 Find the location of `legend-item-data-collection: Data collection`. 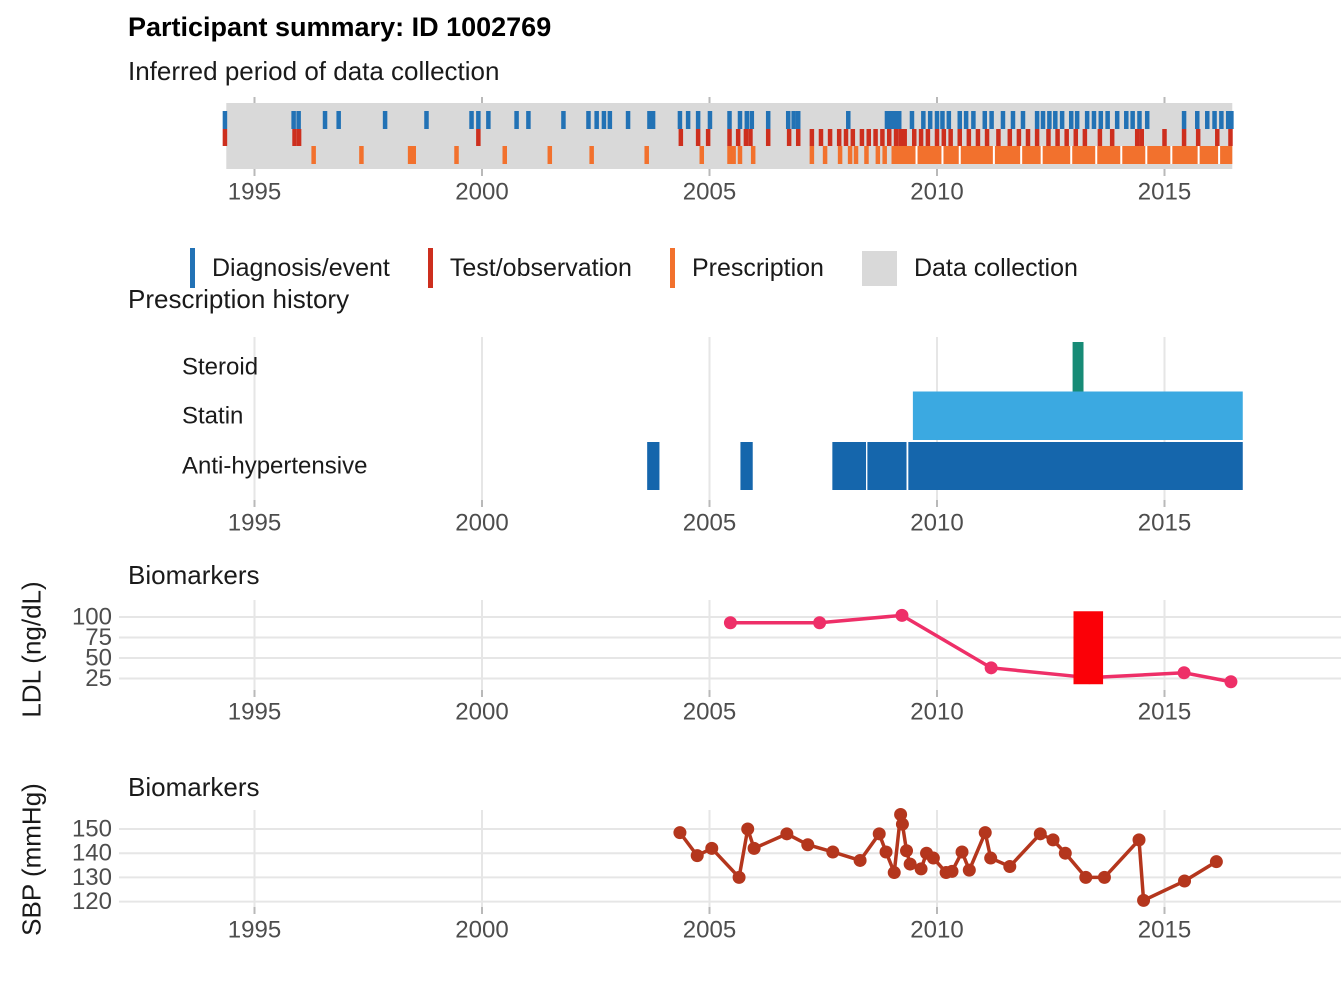

legend-item-data-collection: Data collection is located at coordinates (969, 268).